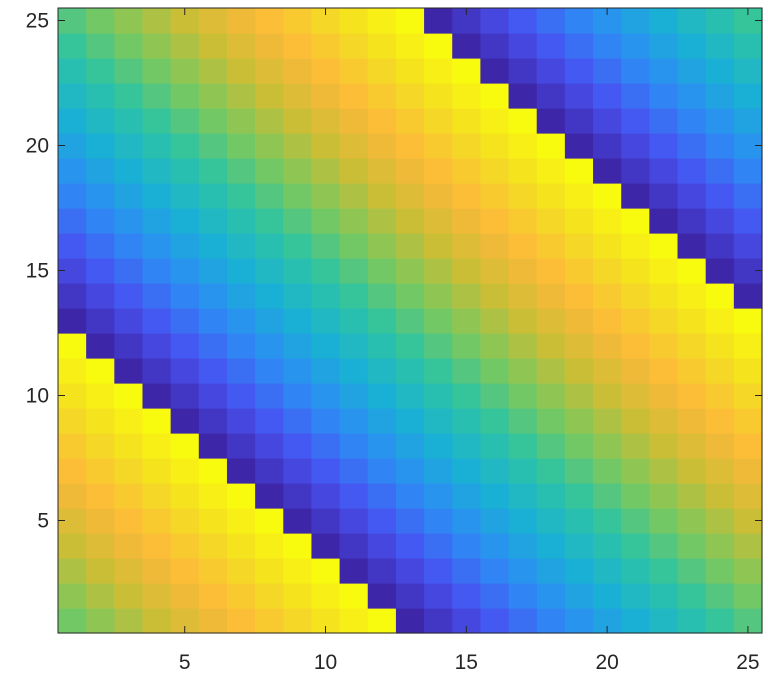 The width and height of the screenshot is (768, 673). Describe the element at coordinates (466, 662) in the screenshot. I see `x-tick-label: 15` at that location.